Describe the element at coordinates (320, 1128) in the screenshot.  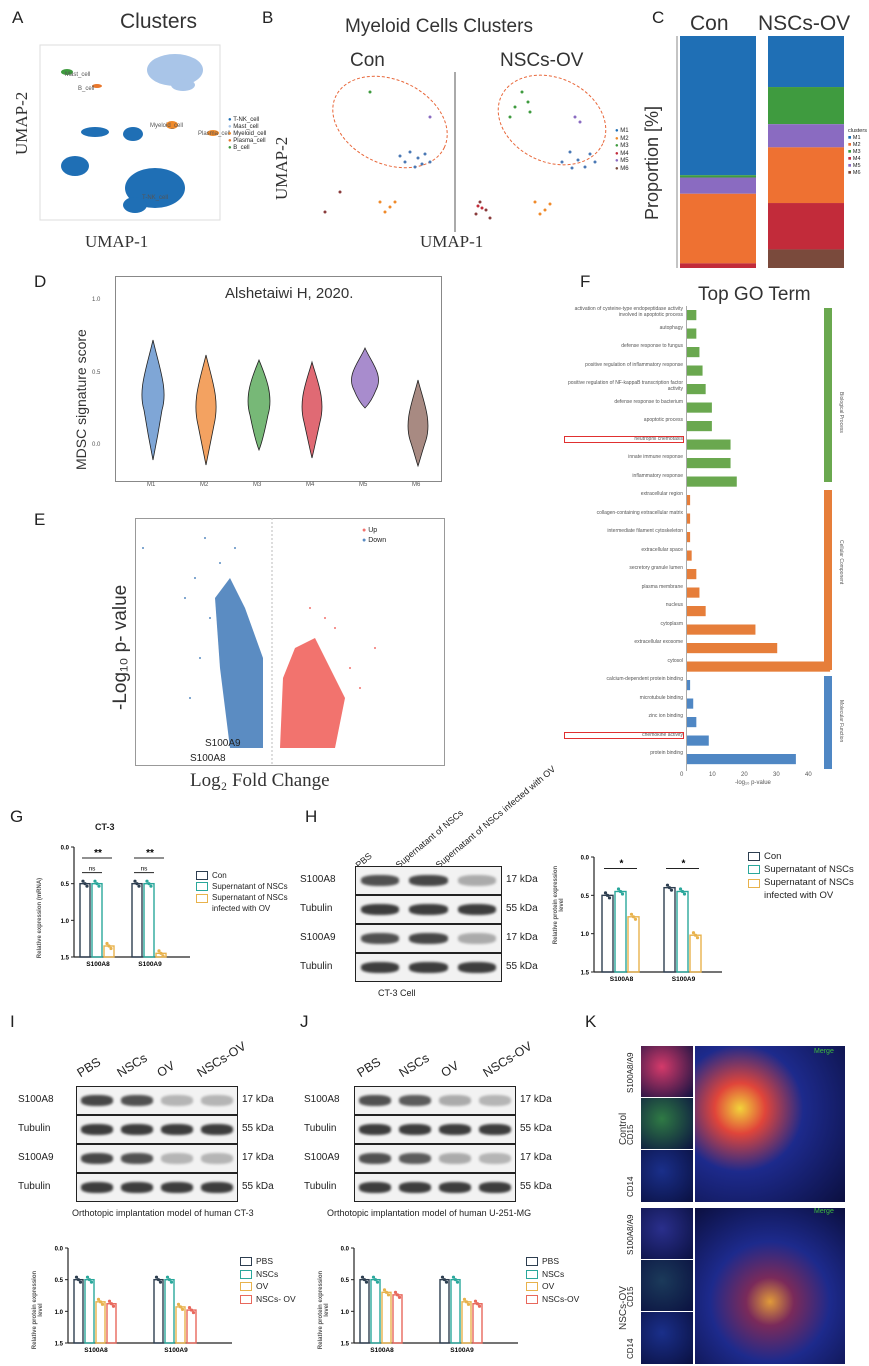
I see `blot-row-label-1: Tubulin` at that location.